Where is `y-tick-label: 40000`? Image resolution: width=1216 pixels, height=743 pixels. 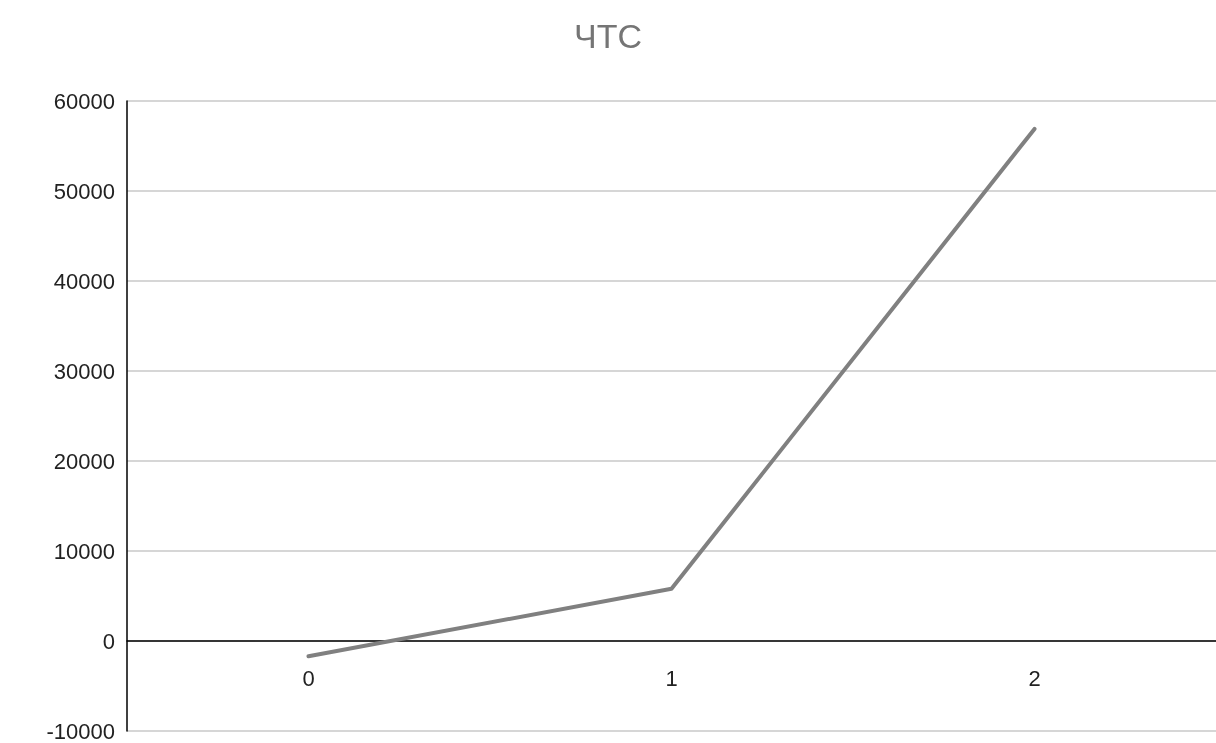
y-tick-label: 40000 is located at coordinates (84, 281).